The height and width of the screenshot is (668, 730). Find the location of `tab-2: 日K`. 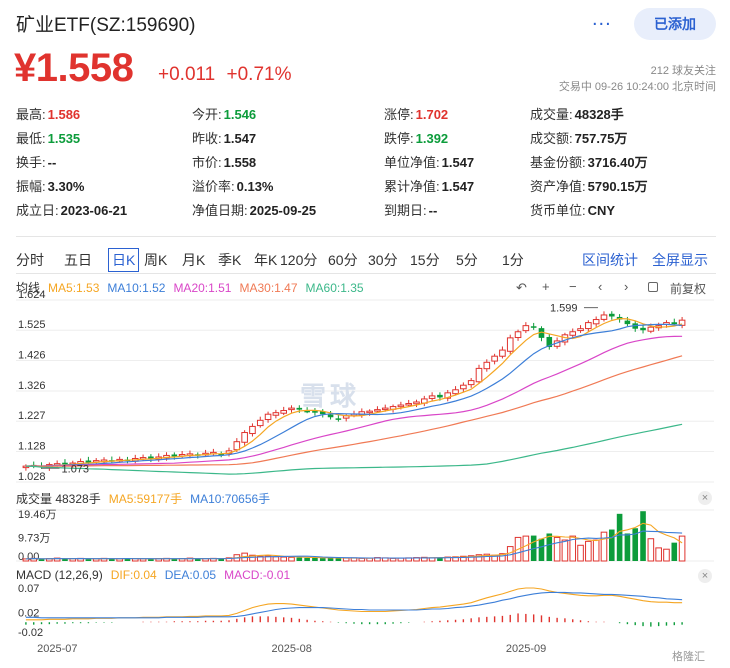

tab-2: 日K is located at coordinates (124, 260).